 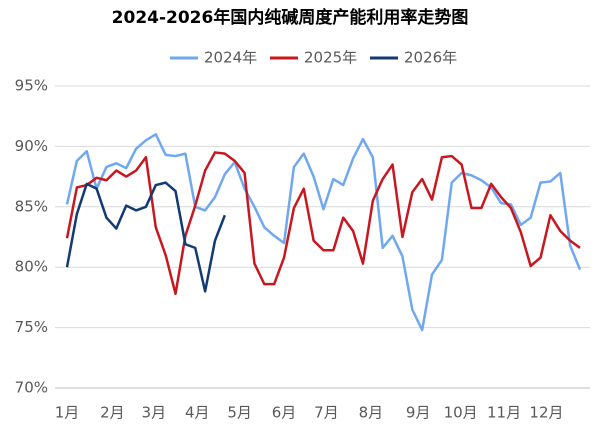 What do you see at coordinates (230, 58) in the screenshot?
I see `legend-label: 2024年` at bounding box center [230, 58].